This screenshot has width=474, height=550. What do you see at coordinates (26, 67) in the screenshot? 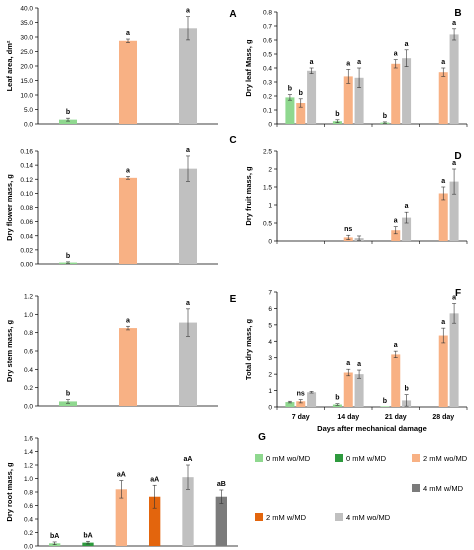
I see `panel-a-ytick-label: 20.0` at bounding box center [26, 67].